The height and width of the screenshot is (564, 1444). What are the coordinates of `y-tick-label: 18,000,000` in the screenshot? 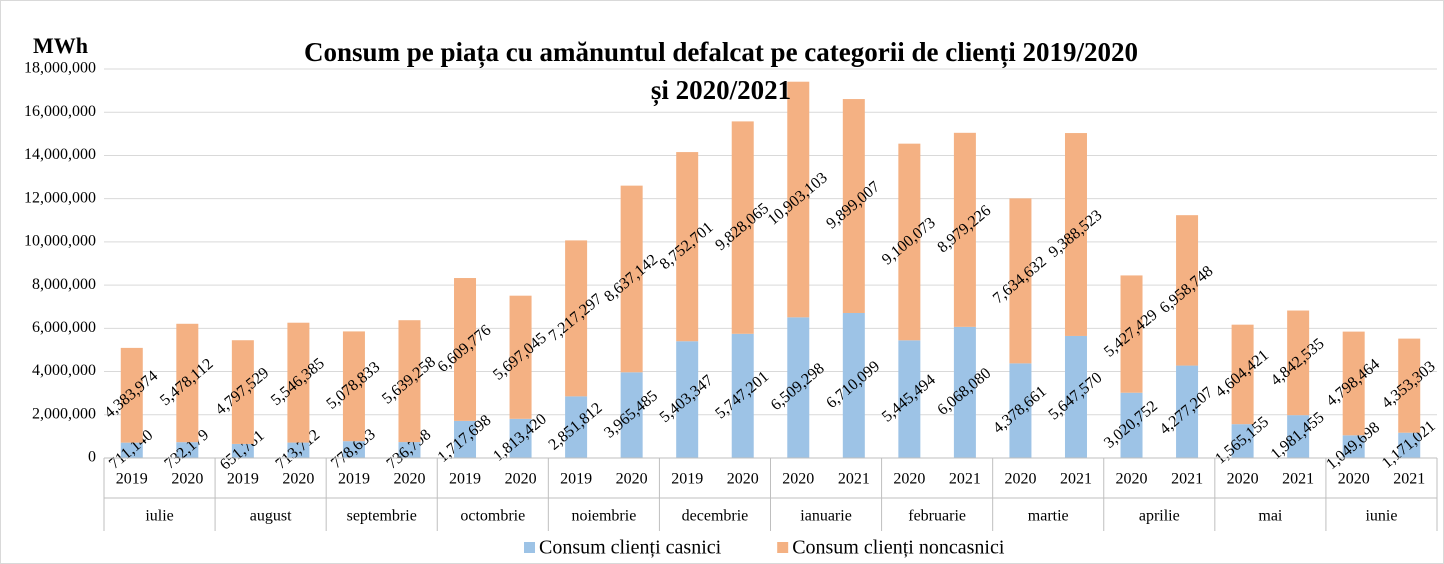 It's located at (60, 68).